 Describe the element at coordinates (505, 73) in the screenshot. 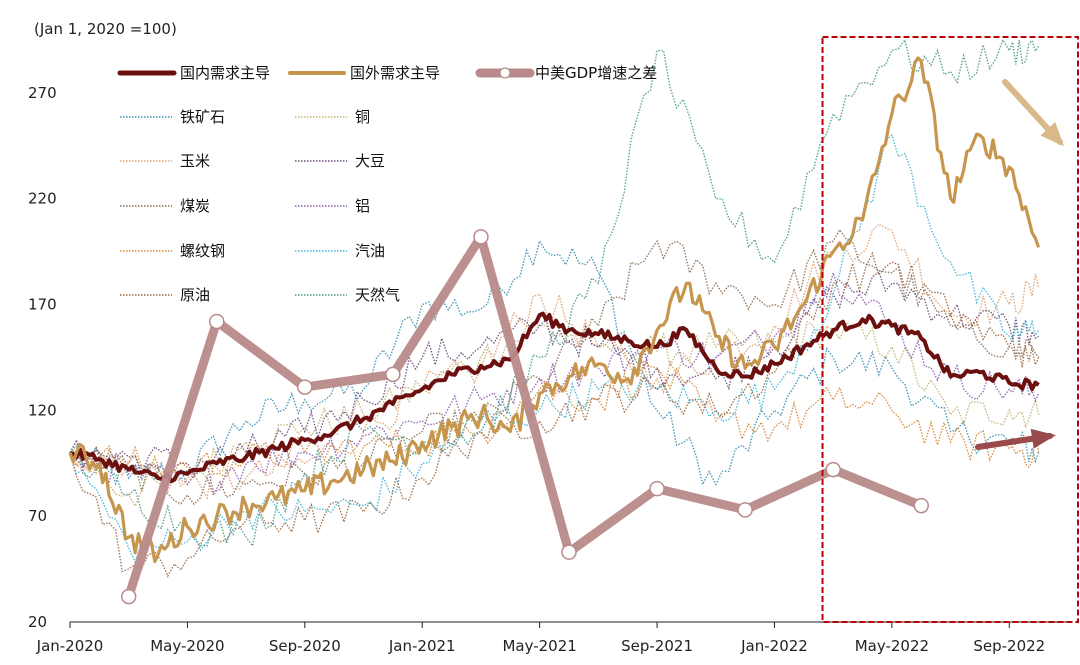

I see `legend-marker` at that location.